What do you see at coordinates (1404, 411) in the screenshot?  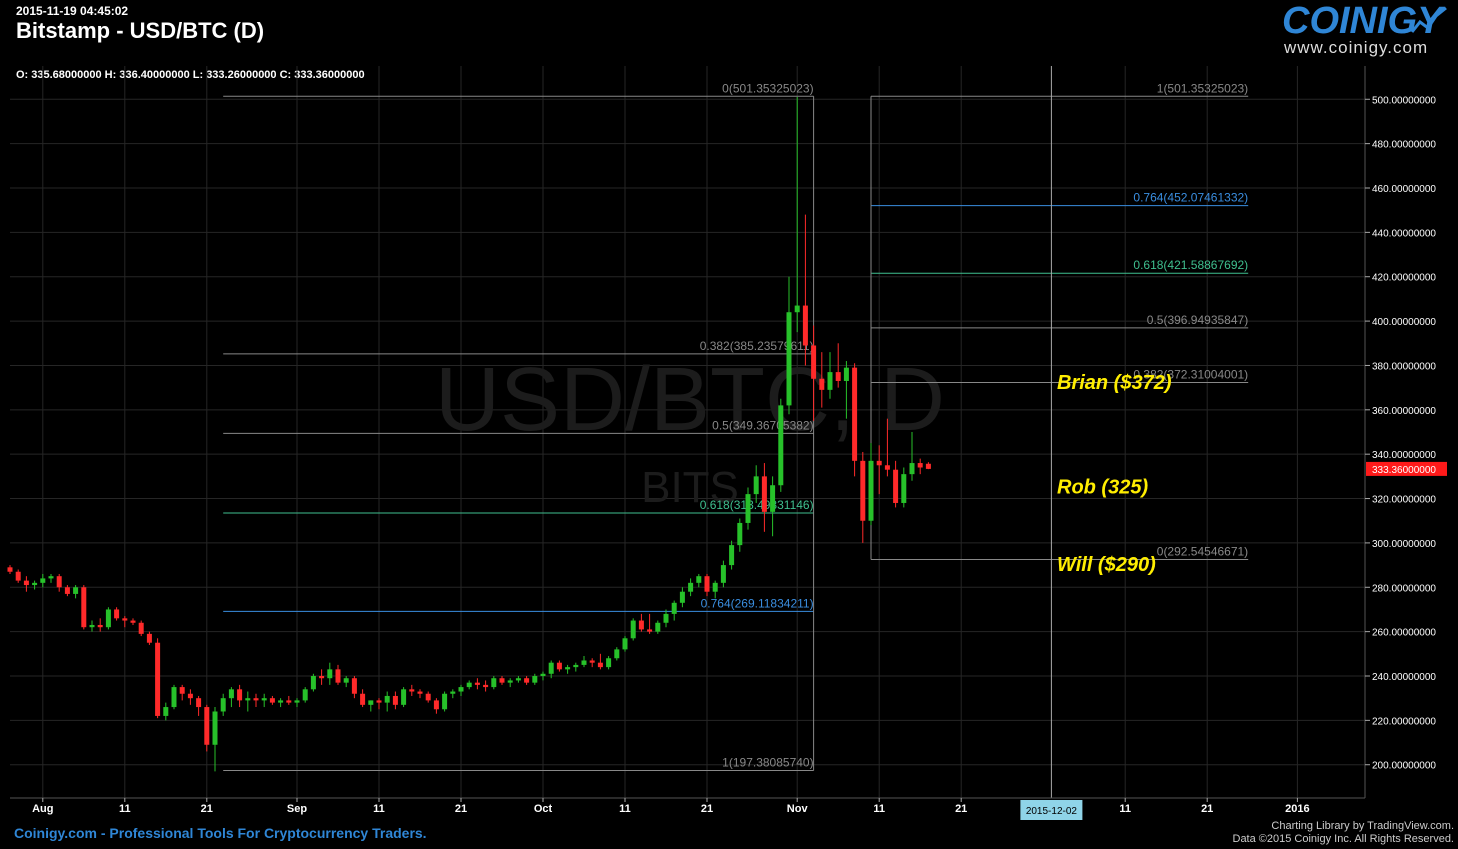 I see `price-tick-label: 360.00000000` at bounding box center [1404, 411].